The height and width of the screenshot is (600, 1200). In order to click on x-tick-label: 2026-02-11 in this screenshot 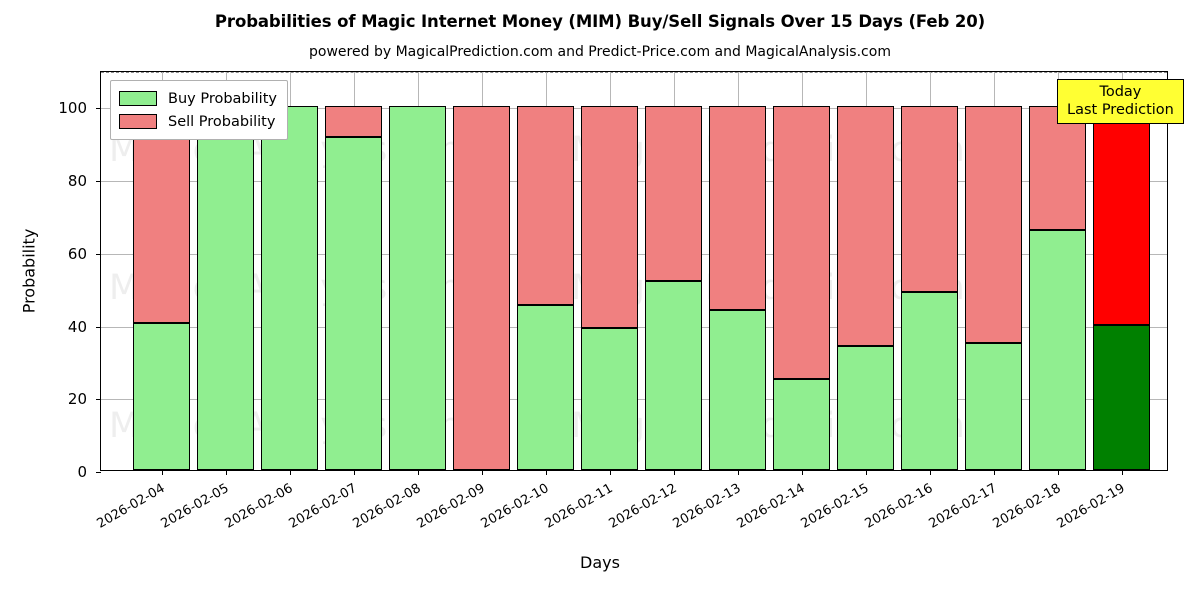, I will do `click(578, 506)`.